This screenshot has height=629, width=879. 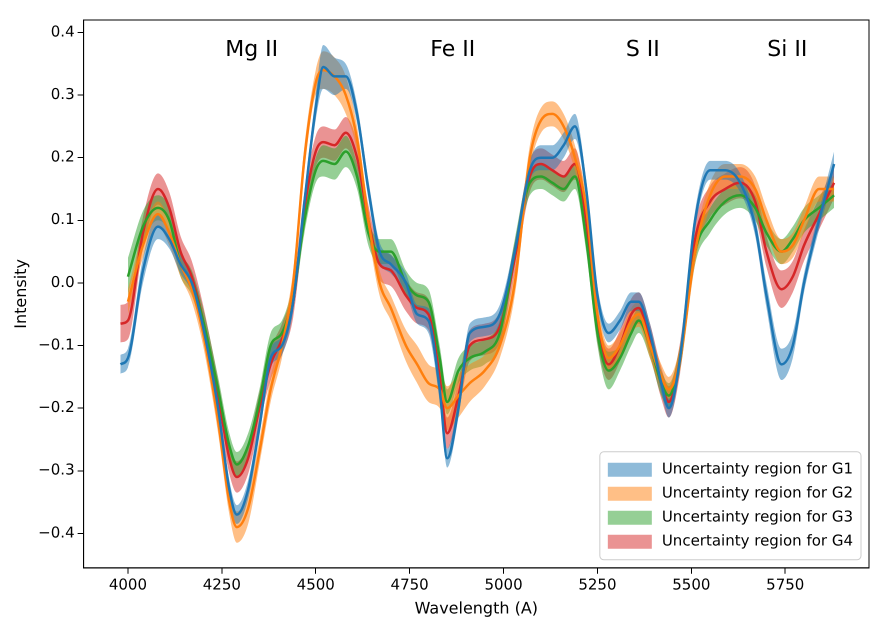 I want to click on x-tick-label: 5750, so click(x=785, y=585).